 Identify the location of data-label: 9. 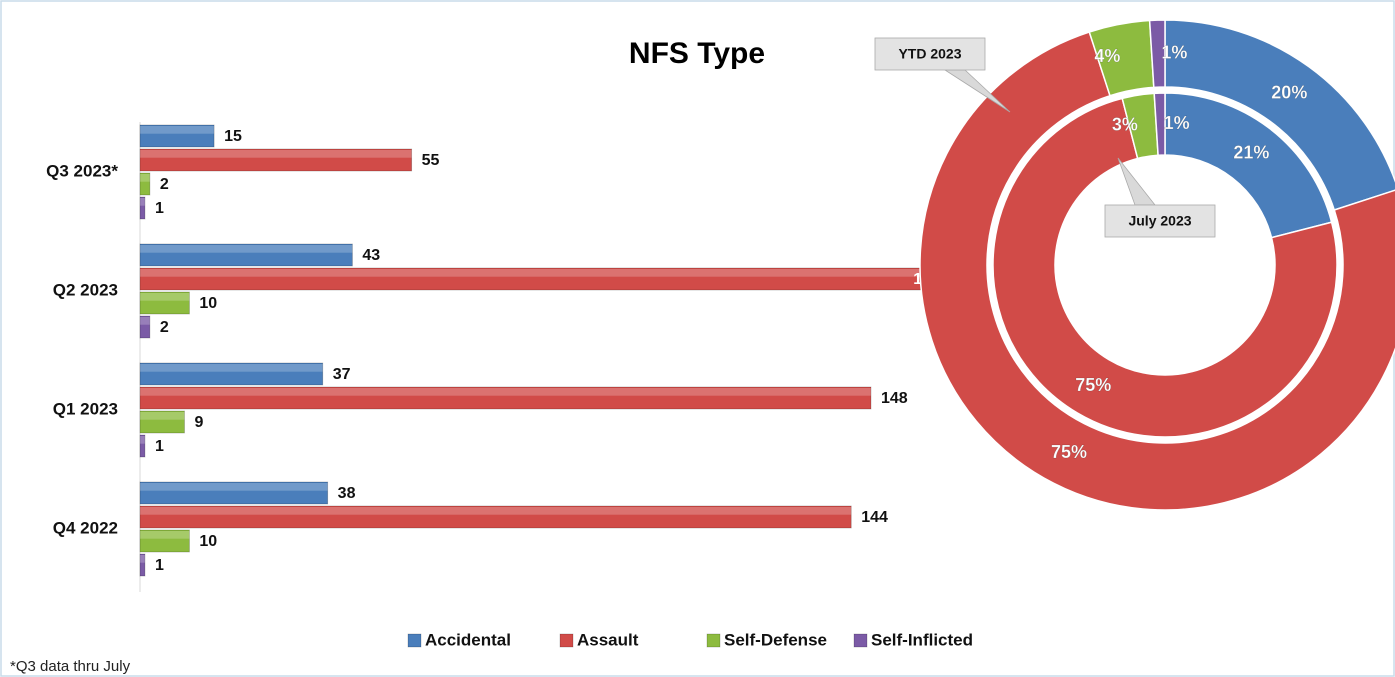
(198, 422).